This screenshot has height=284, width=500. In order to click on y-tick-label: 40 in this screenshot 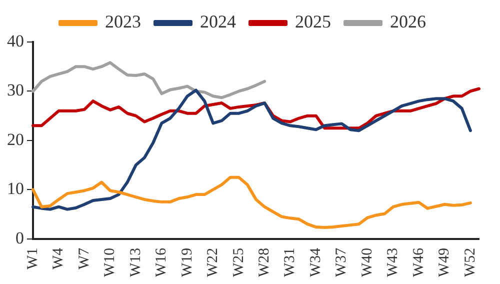, I will do `click(15, 40)`.